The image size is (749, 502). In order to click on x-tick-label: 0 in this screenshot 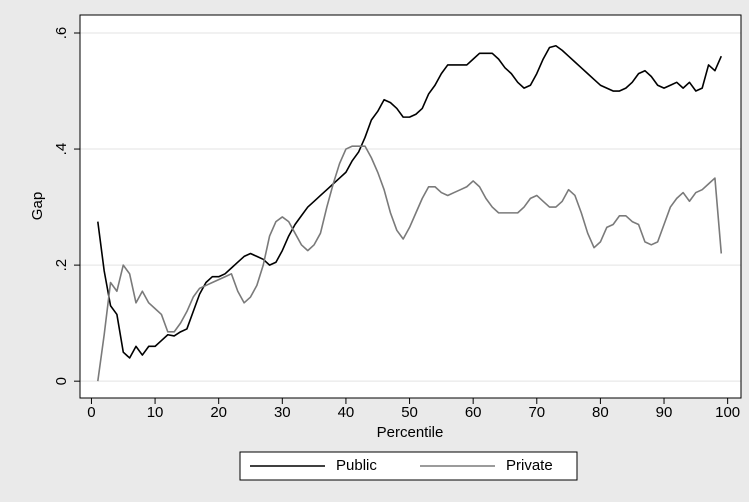, I will do `click(91, 412)`.